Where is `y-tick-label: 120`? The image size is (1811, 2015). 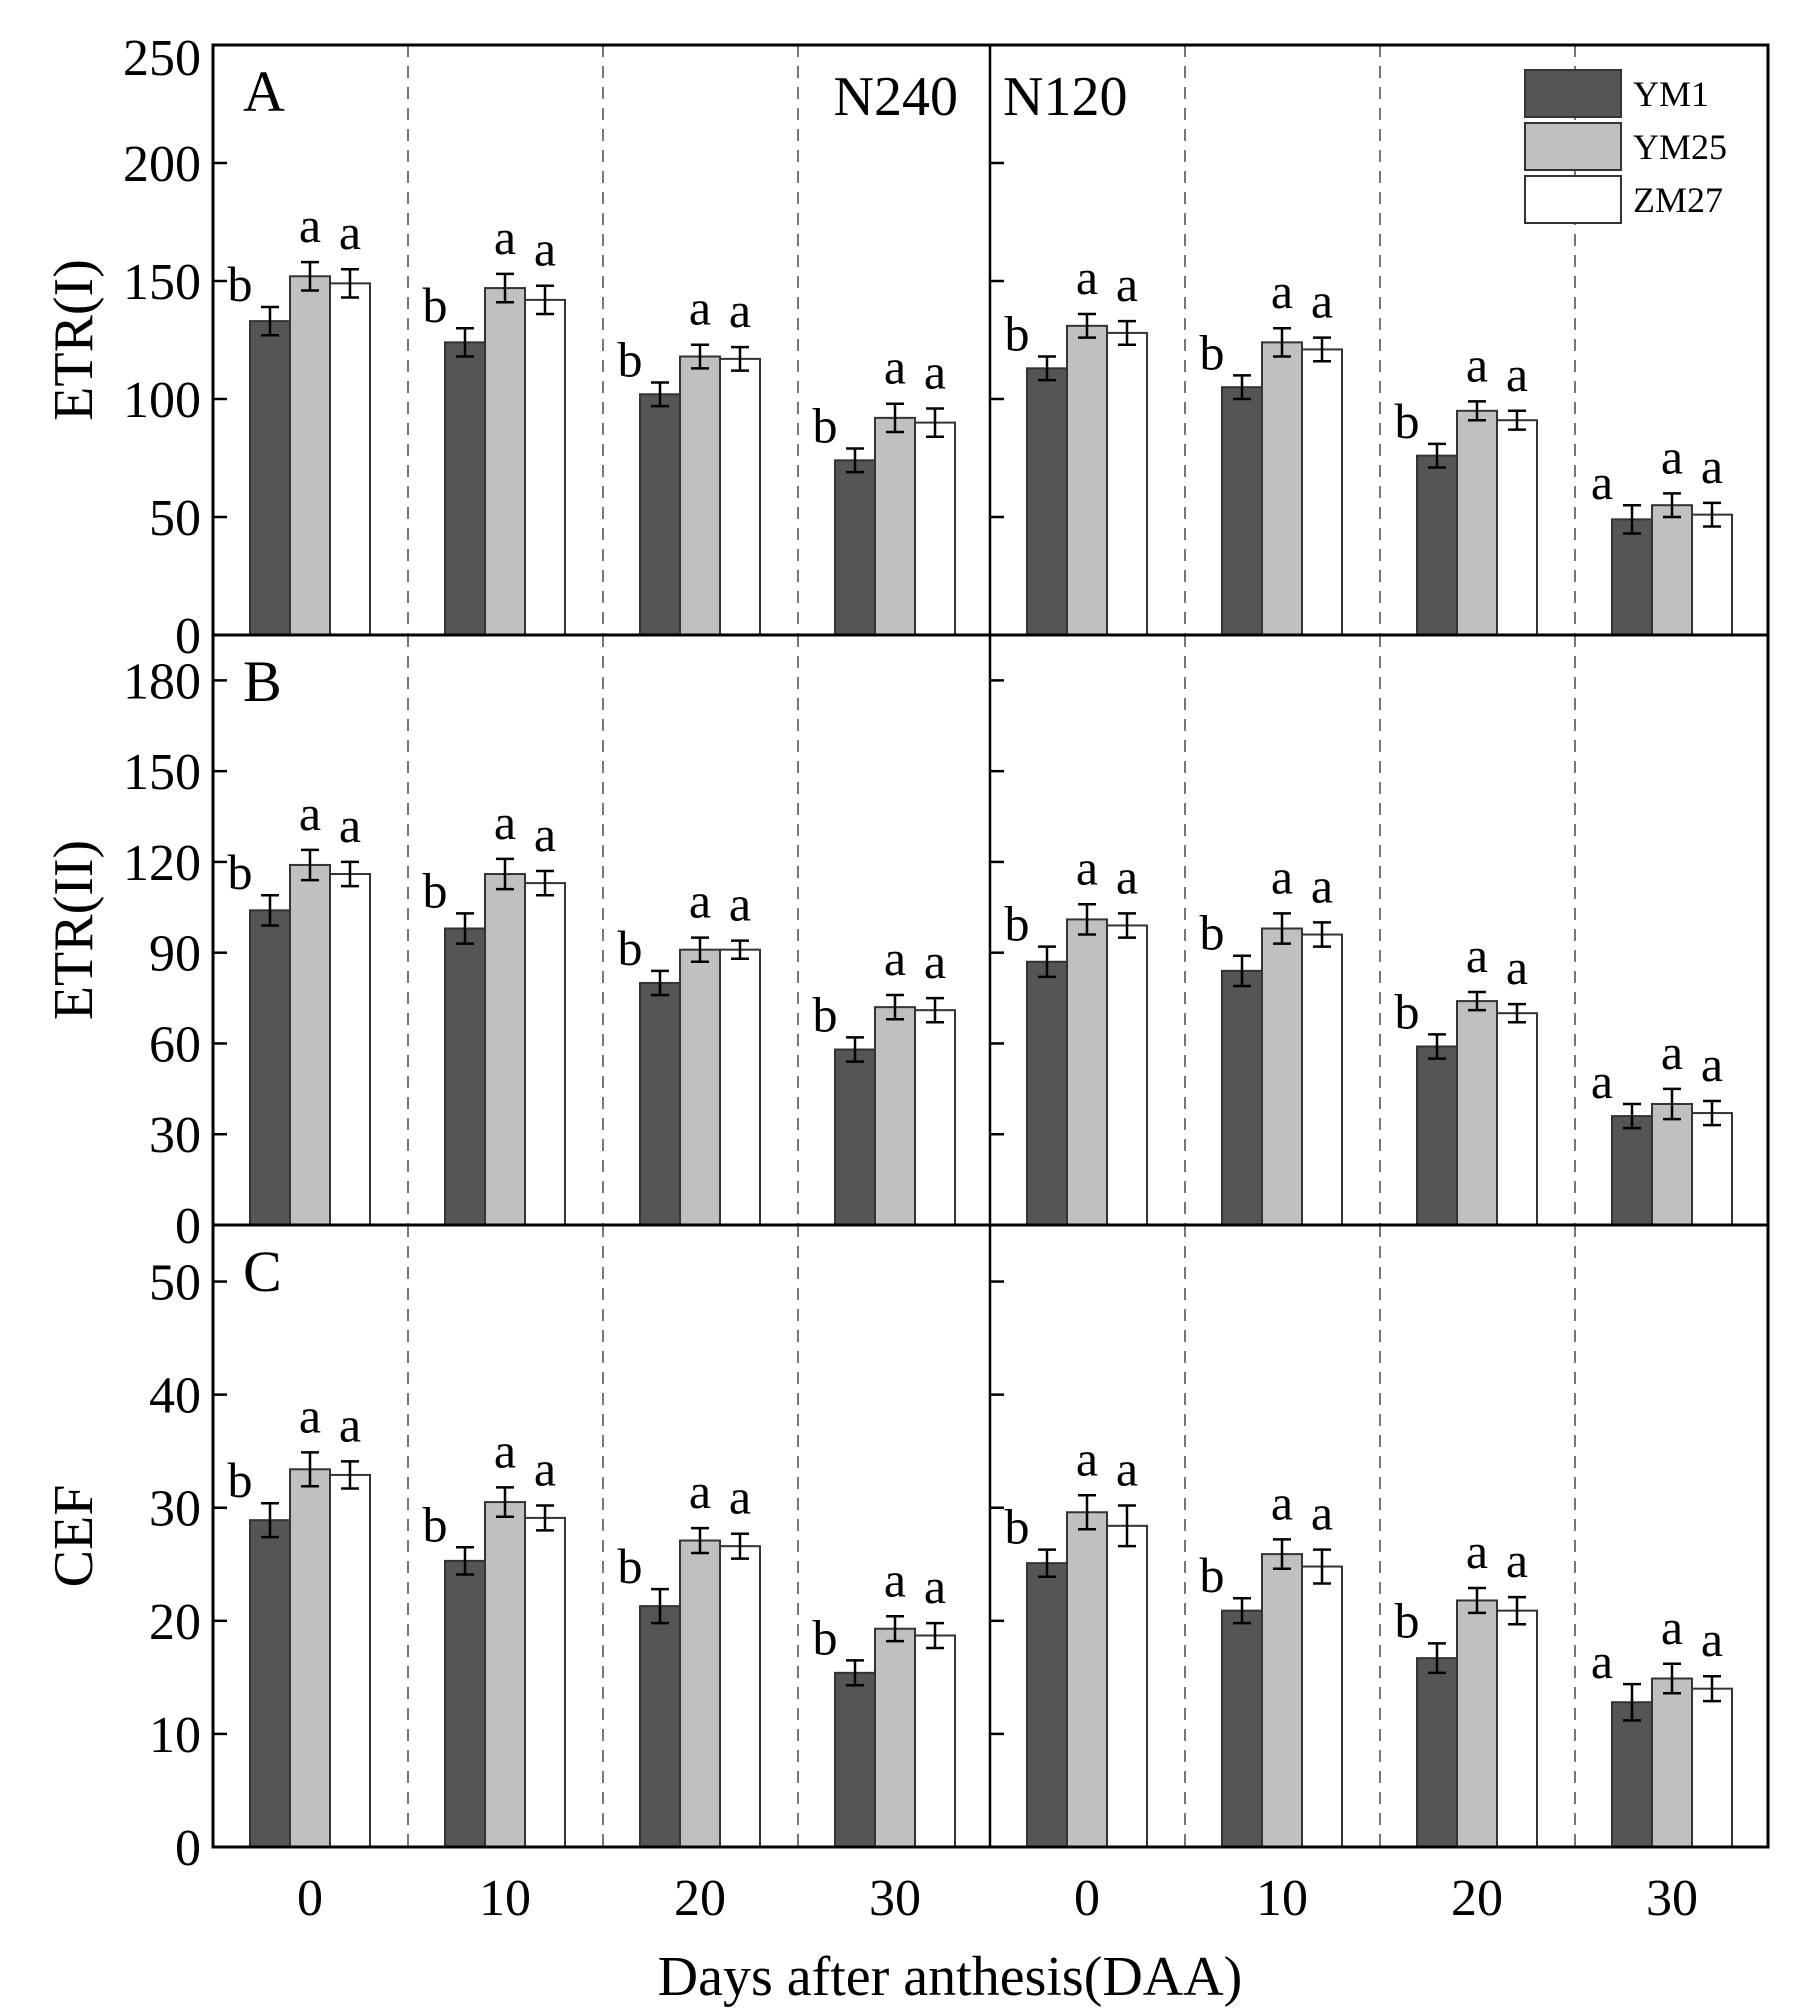 y-tick-label: 120 is located at coordinates (162, 863).